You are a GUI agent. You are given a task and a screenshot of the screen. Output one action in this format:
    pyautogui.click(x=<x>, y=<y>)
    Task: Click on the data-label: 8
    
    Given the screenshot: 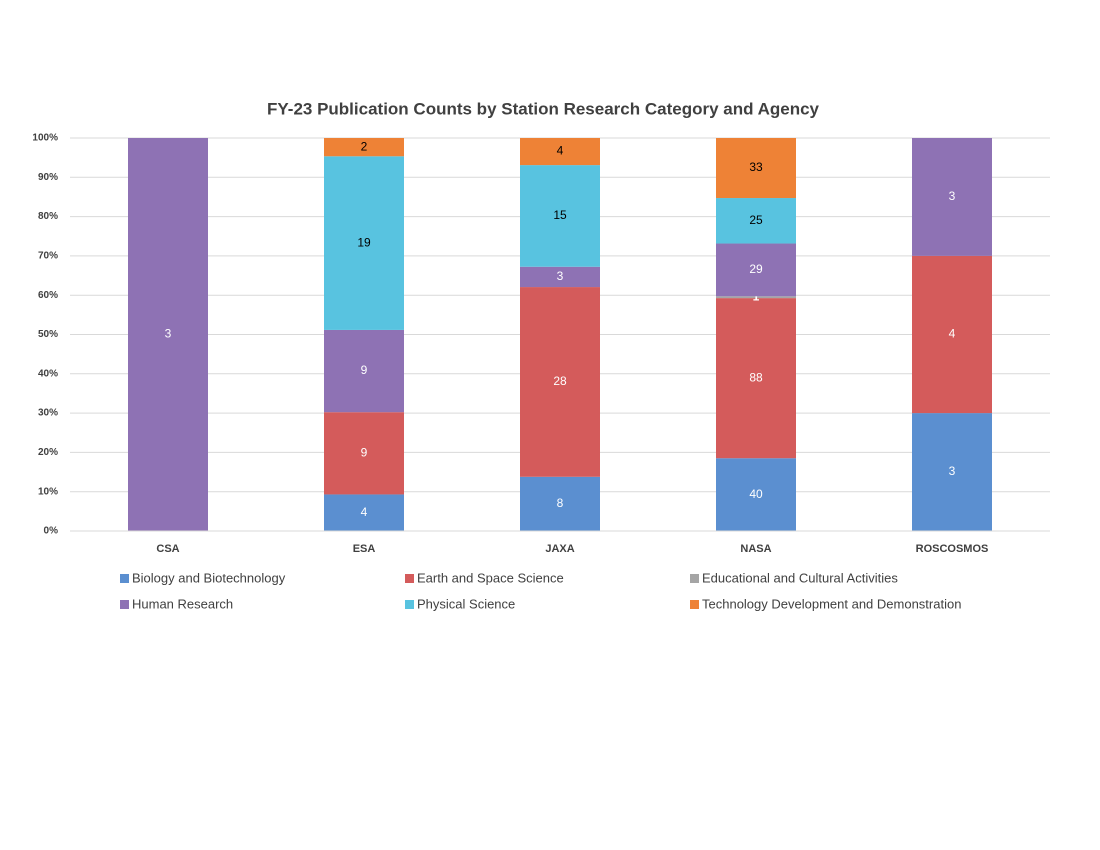 What is the action you would take?
    pyautogui.click(x=560, y=503)
    